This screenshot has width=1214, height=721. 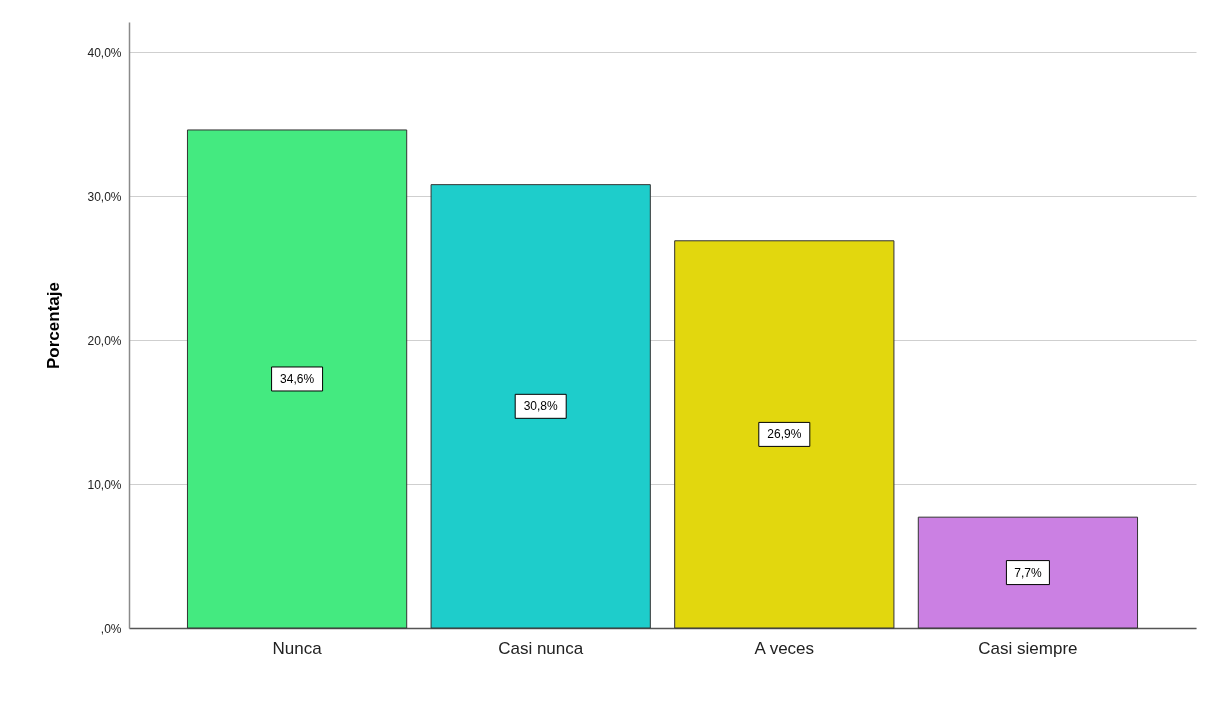 What do you see at coordinates (541, 648) in the screenshot?
I see `x-tick-label: Casi nunca` at bounding box center [541, 648].